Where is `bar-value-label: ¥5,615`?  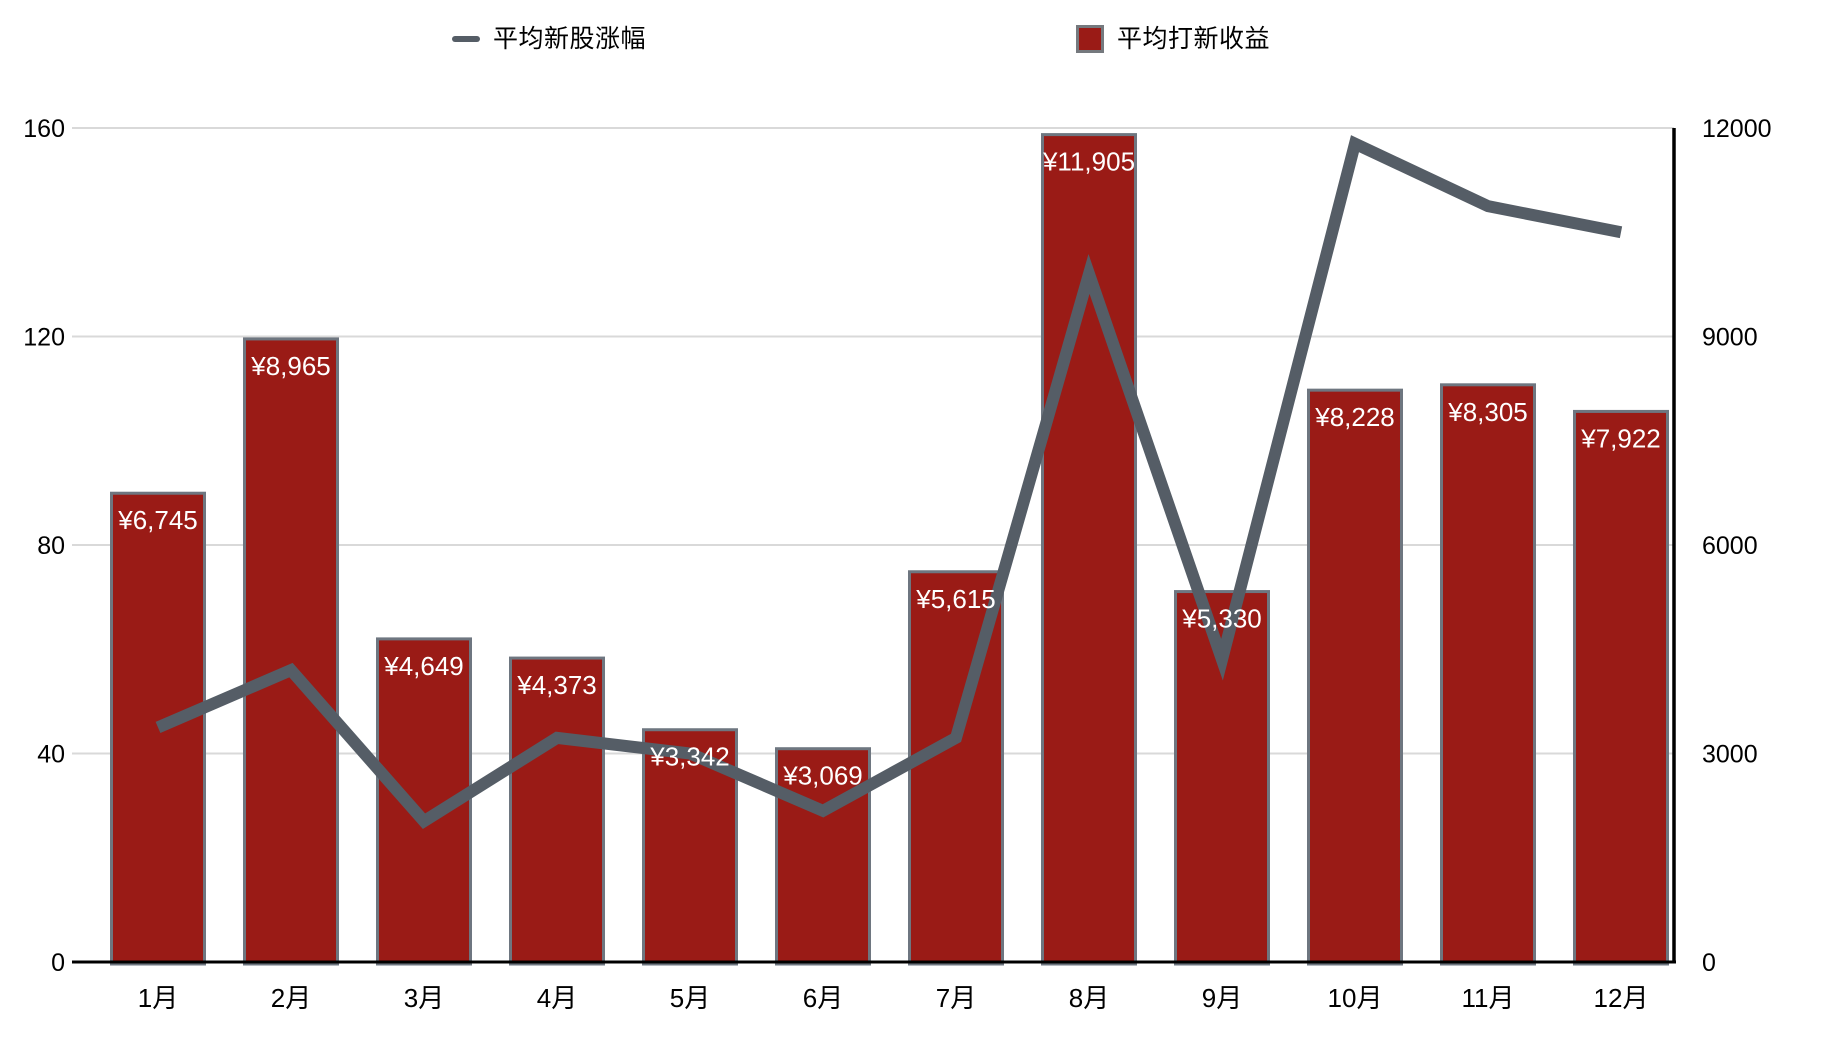 bar-value-label: ¥5,615 is located at coordinates (955, 599).